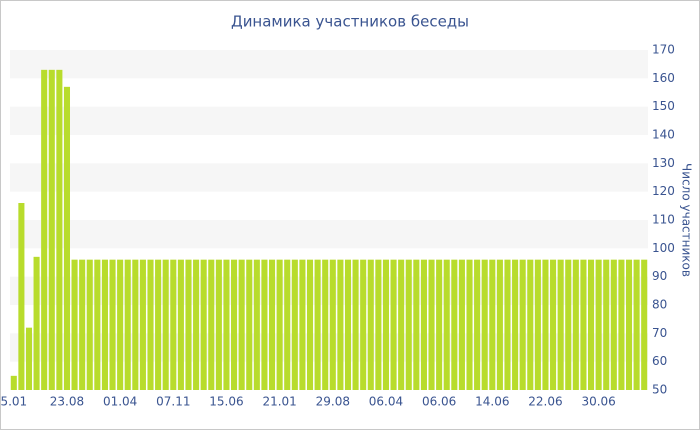  What do you see at coordinates (663, 106) in the screenshot?
I see `y-tick-label: 150` at bounding box center [663, 106].